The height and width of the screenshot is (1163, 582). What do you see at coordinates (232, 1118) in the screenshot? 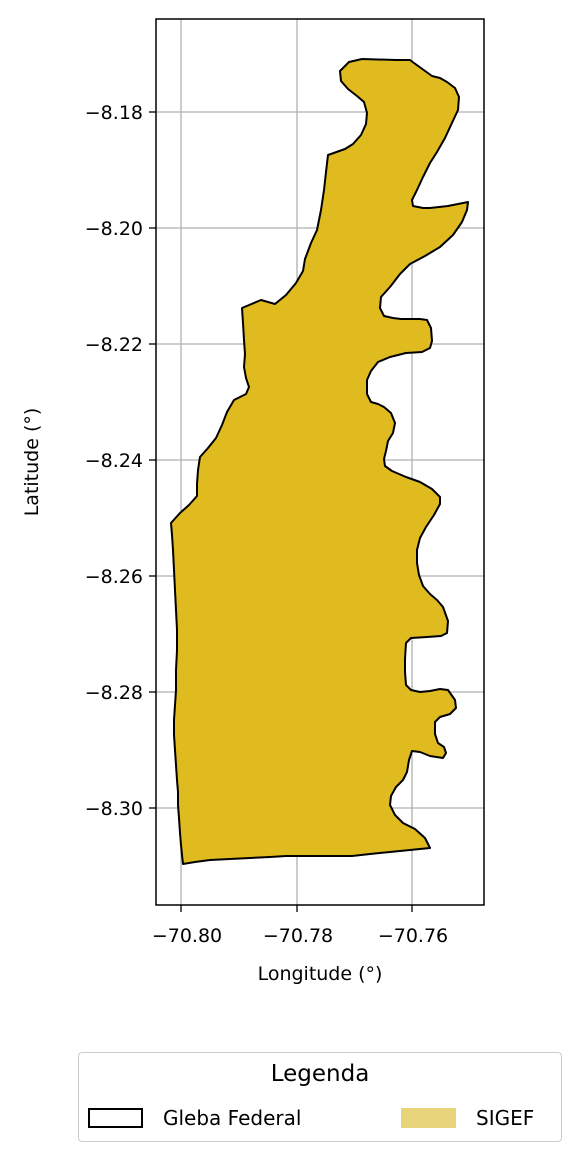
I see `legend-label: Gleba Federal` at bounding box center [232, 1118].